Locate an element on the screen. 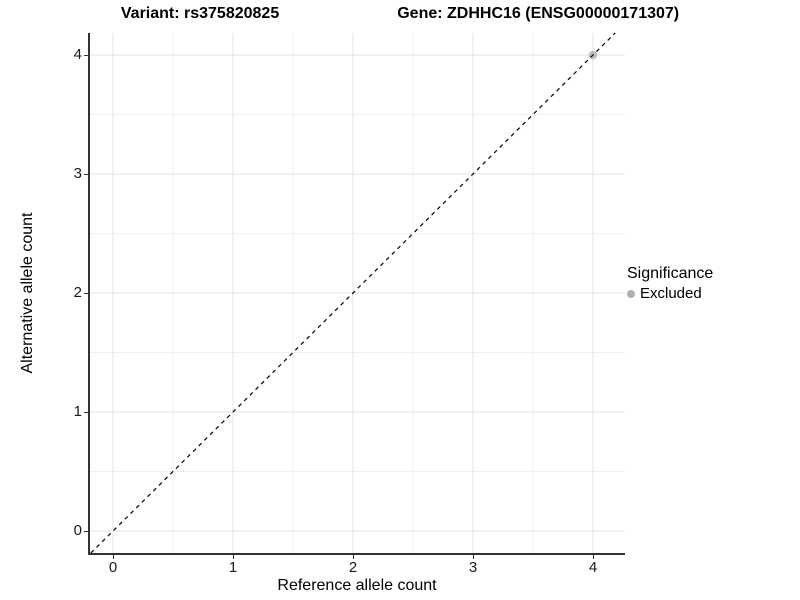 The image size is (800, 600). y-tick-label: 0 is located at coordinates (77, 530).